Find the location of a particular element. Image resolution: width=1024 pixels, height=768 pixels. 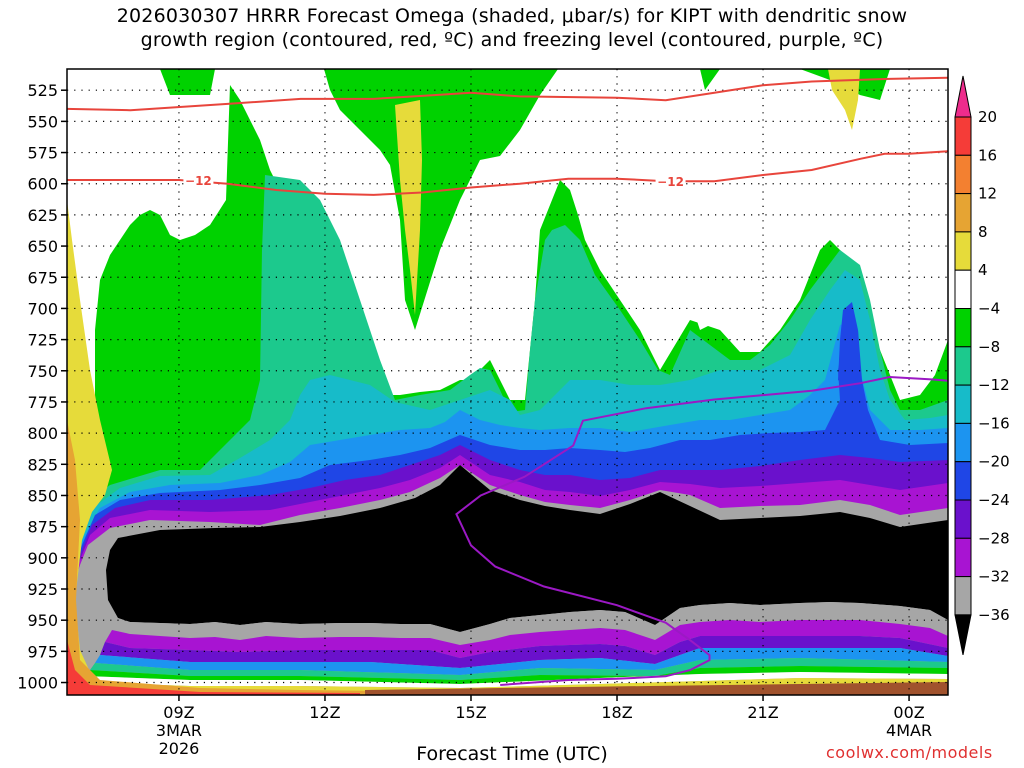

colorbar-label: −16 is located at coordinates (994, 423).